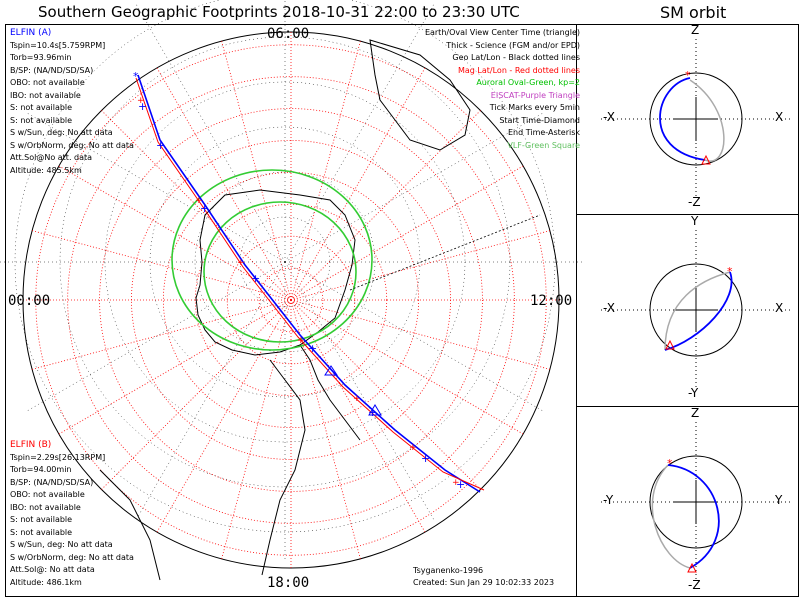  What do you see at coordinates (330, 392) in the screenshot?
I see `antarctic-peninsula` at bounding box center [330, 392].